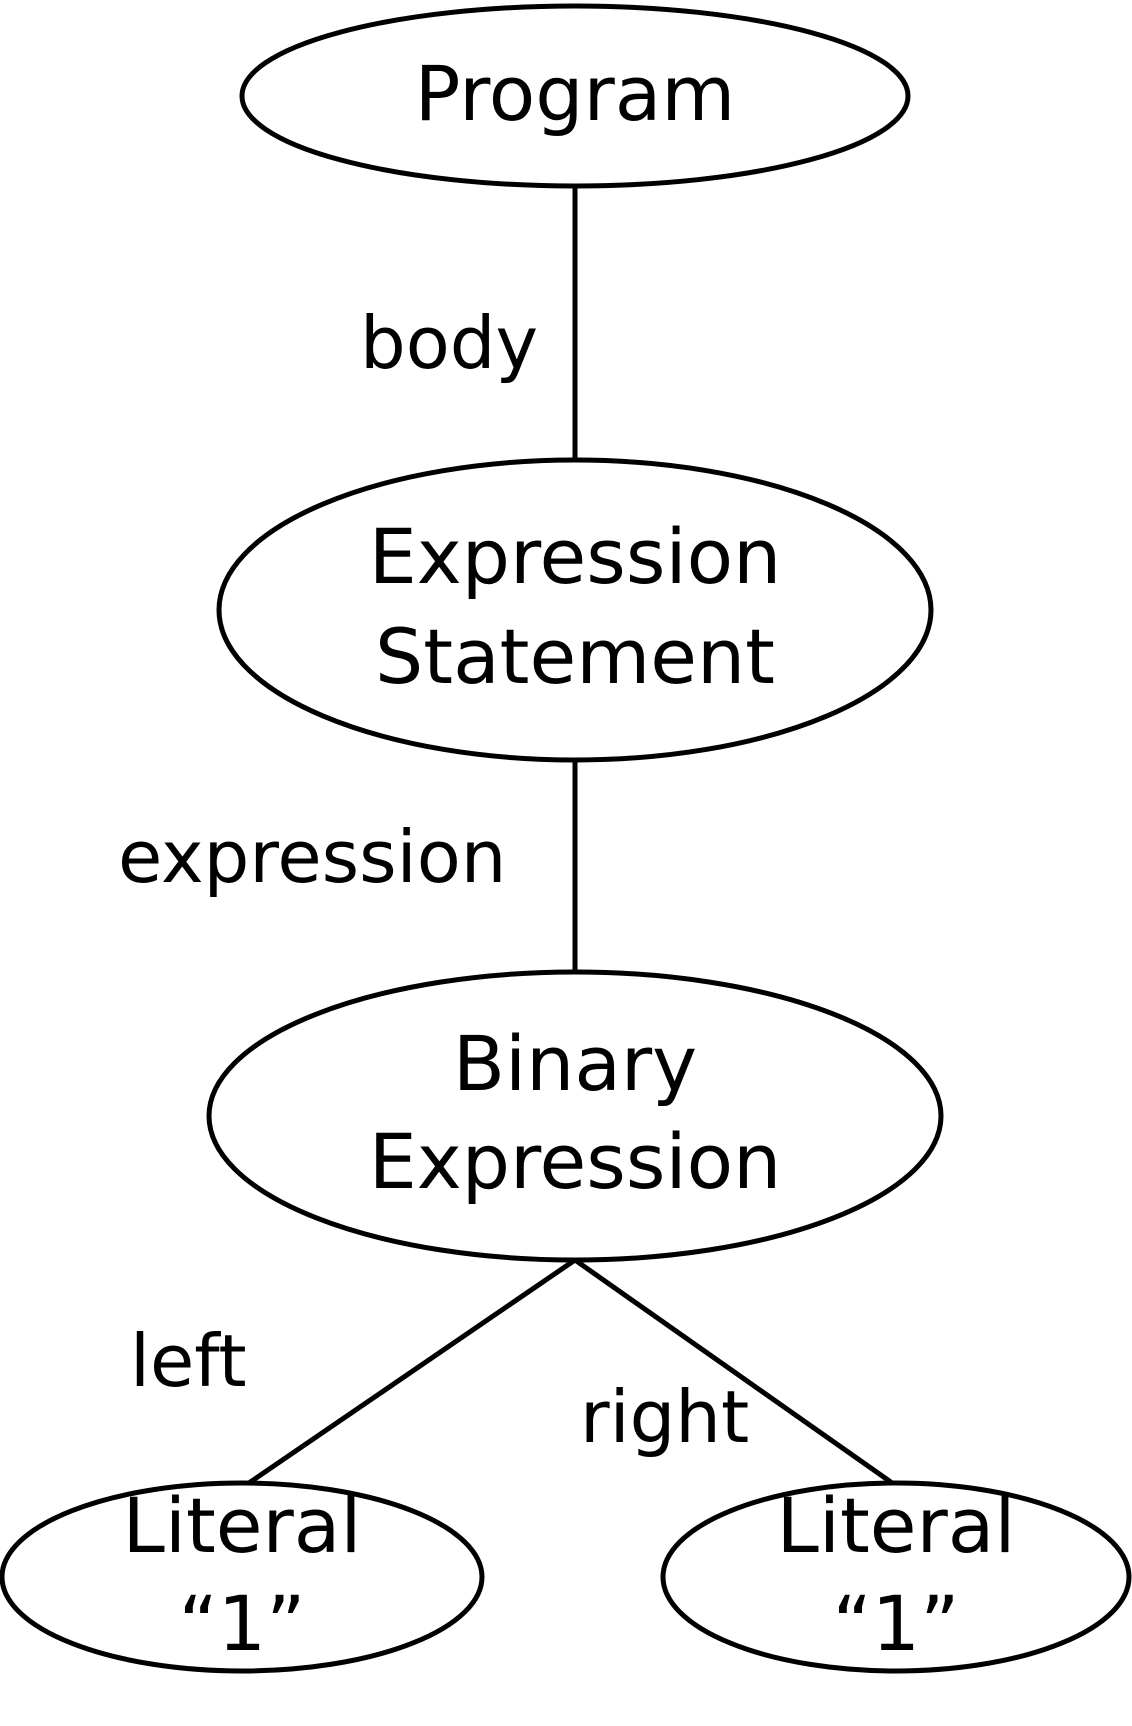  I want to click on node-literal-left-ellipse, so click(242, 1577).